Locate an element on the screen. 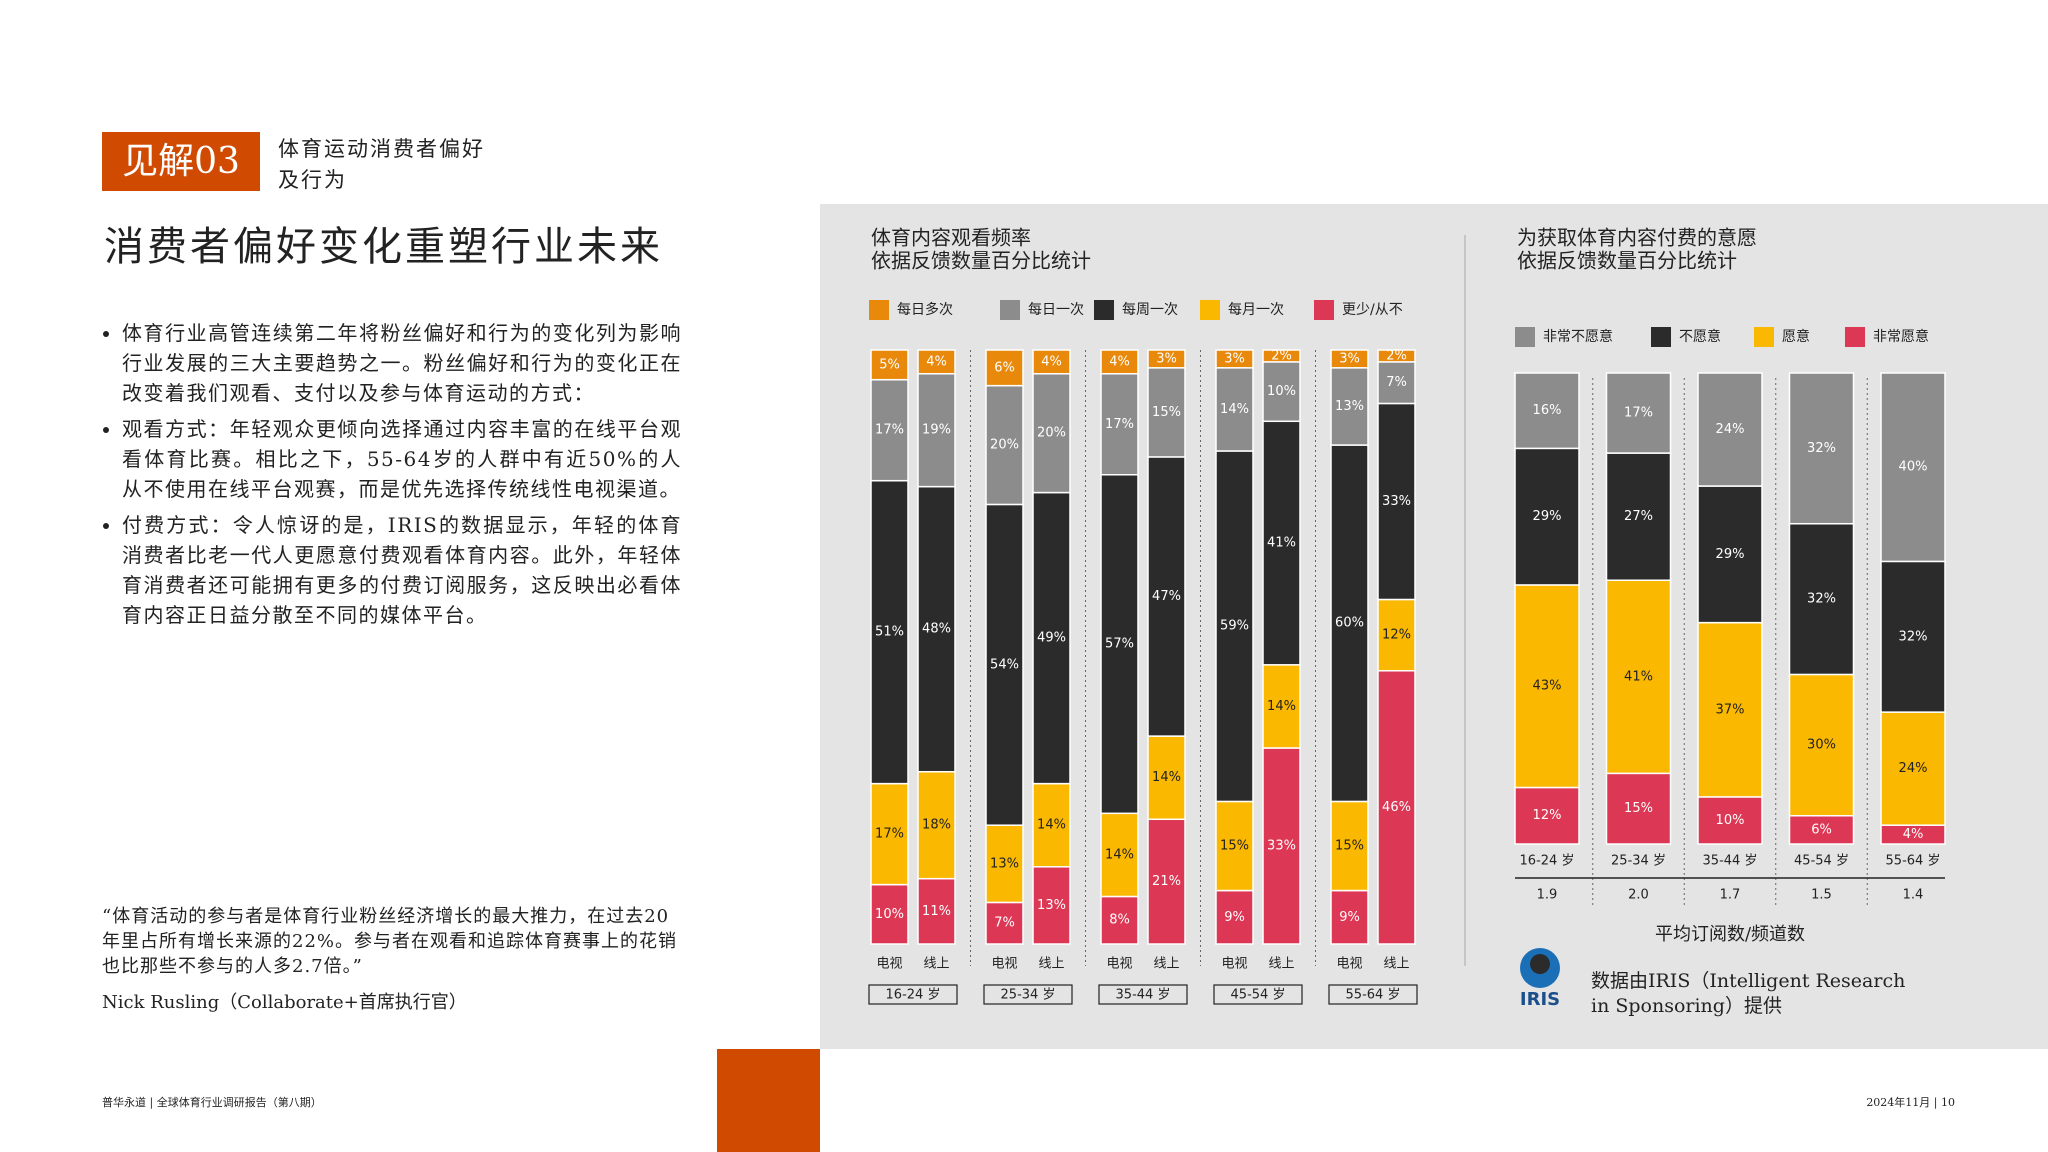  bar-value-label: 49% is located at coordinates (1051, 638).